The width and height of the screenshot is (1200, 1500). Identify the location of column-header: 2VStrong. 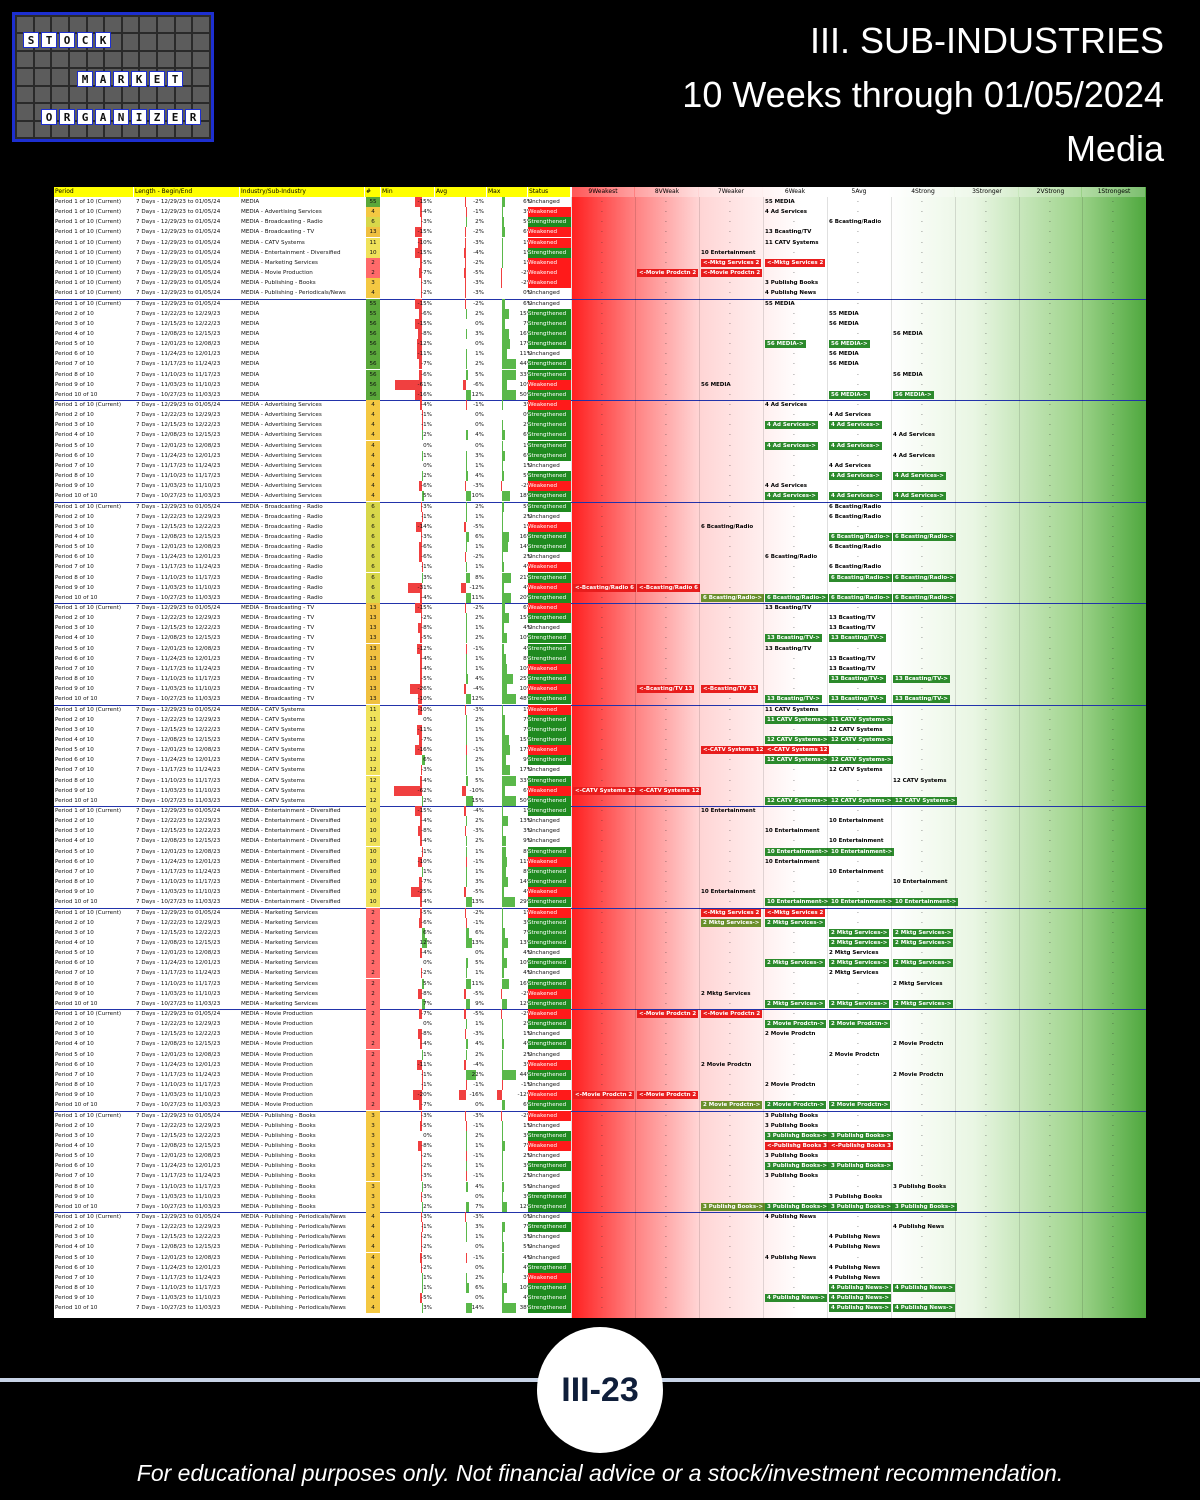
(1050, 192).